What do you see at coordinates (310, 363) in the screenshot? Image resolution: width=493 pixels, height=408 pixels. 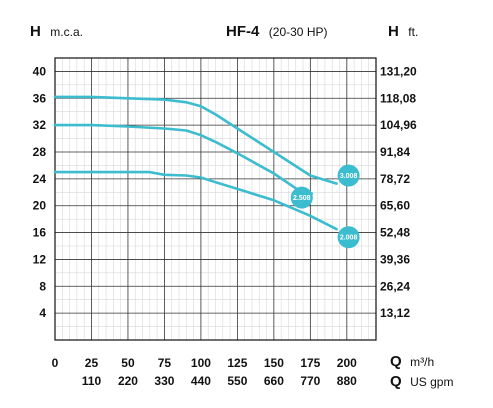 I see `x-primary-tick-label: 175` at bounding box center [310, 363].